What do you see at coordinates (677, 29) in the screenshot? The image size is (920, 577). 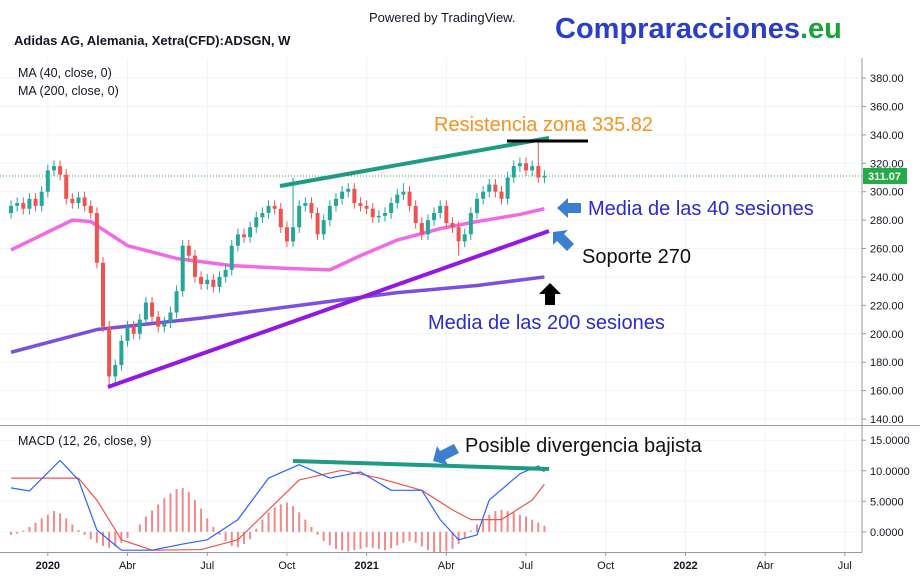 I see `logo-name: Compraracciones` at bounding box center [677, 29].